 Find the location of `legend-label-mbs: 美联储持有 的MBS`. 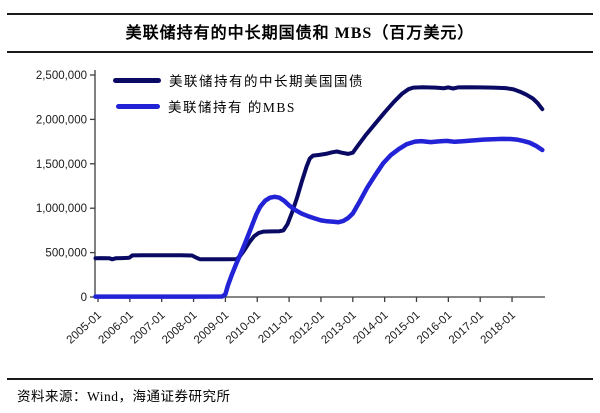

legend-label-mbs: 美联储持有 的MBS is located at coordinates (232, 107).